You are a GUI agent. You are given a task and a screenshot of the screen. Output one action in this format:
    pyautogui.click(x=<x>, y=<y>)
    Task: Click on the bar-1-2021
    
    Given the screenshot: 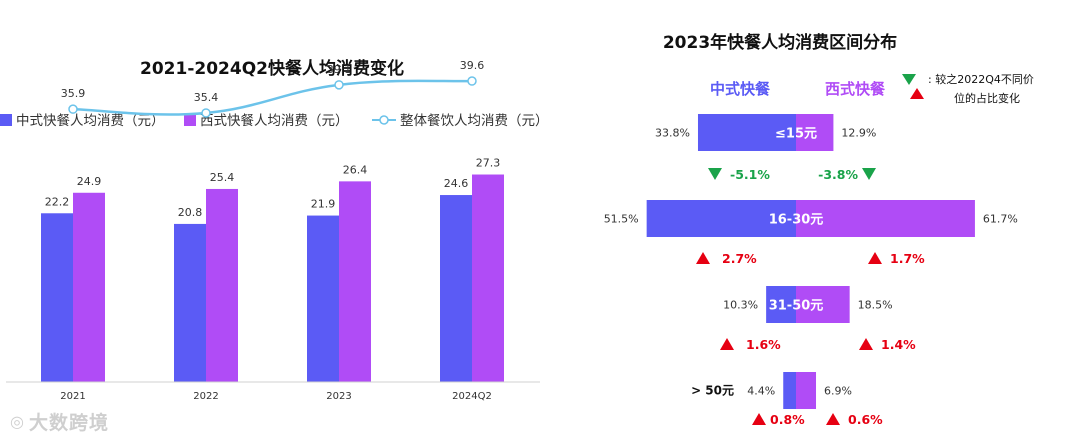 What is the action you would take?
    pyautogui.click(x=89, y=287)
    